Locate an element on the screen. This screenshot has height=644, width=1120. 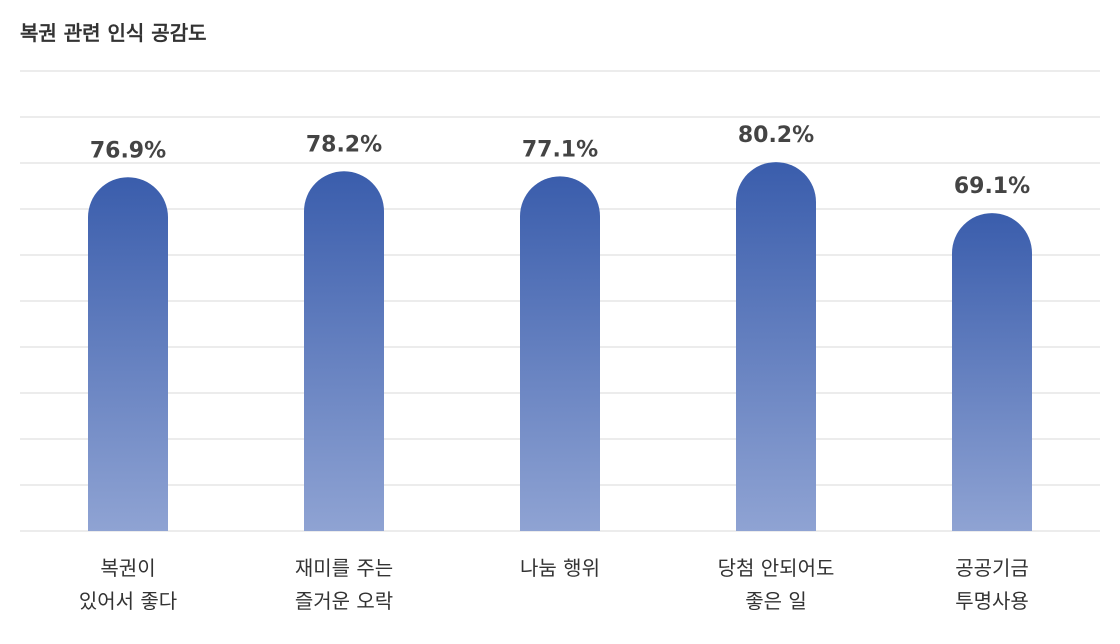
x-tick-label: 재미를 주는 is located at coordinates (344, 568).